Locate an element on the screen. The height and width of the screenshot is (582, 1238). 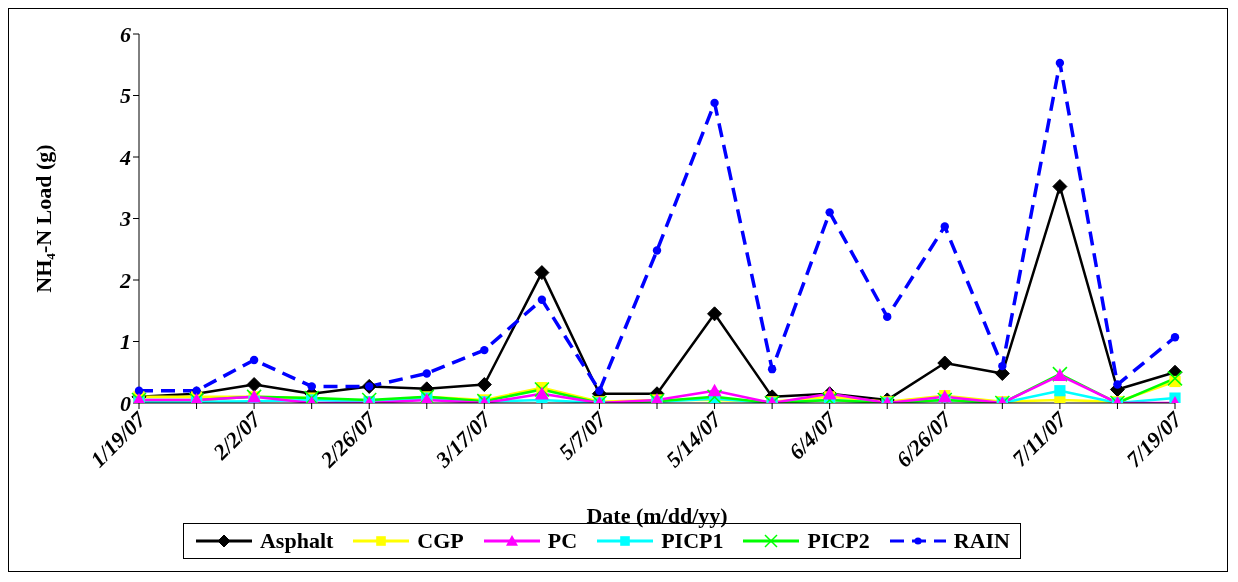
legend-label: PICP1 is located at coordinates (692, 541).